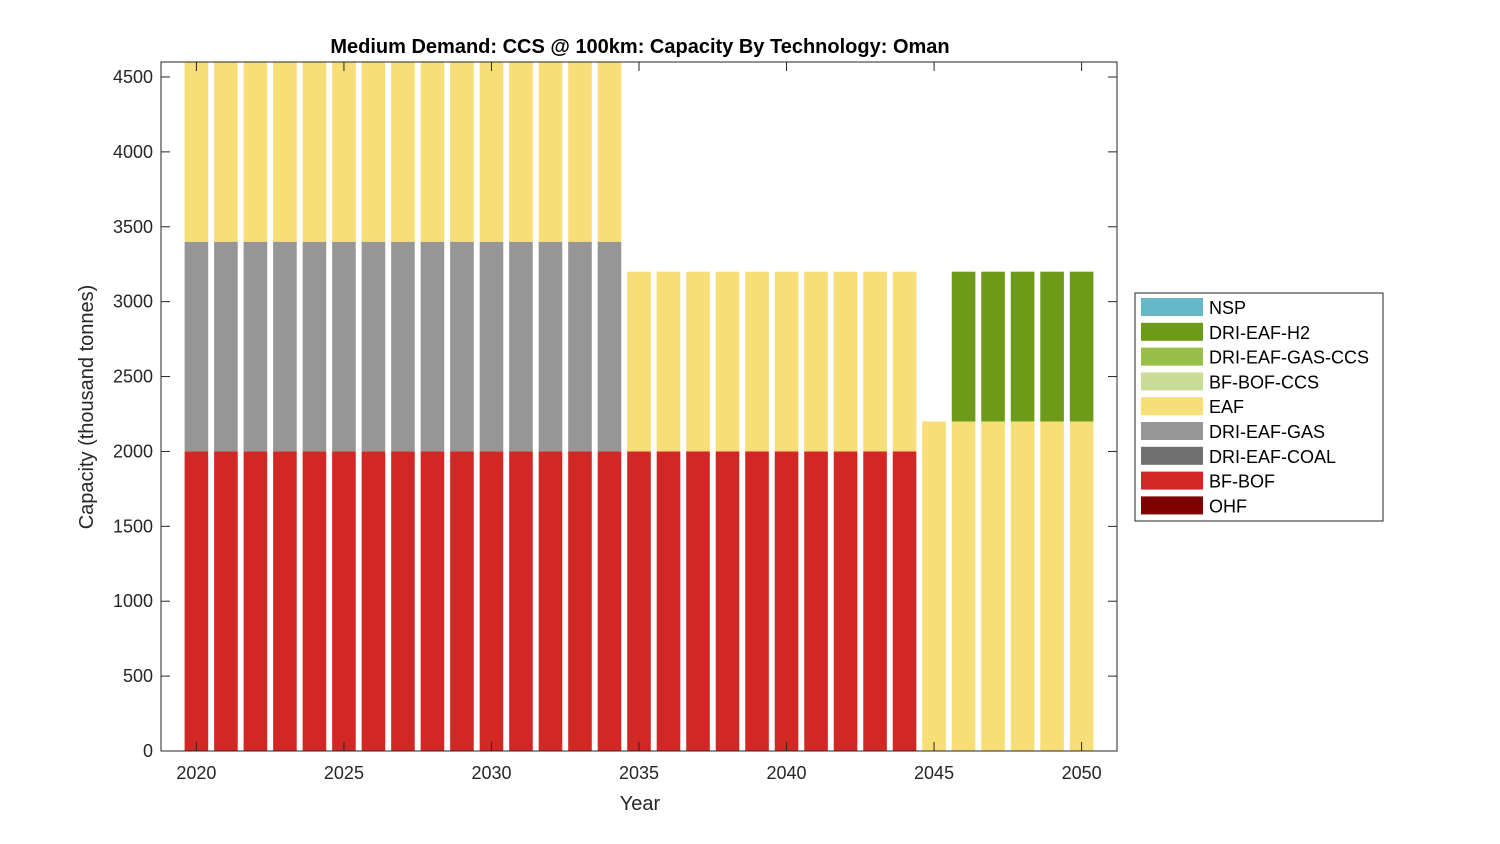 This screenshot has width=1500, height=844. I want to click on y-tick-label: 3500, so click(133, 227).